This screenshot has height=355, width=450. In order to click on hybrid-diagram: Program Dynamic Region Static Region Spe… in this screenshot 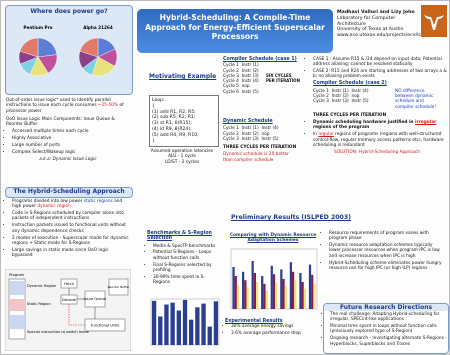, I will do `click(68, 310)`.